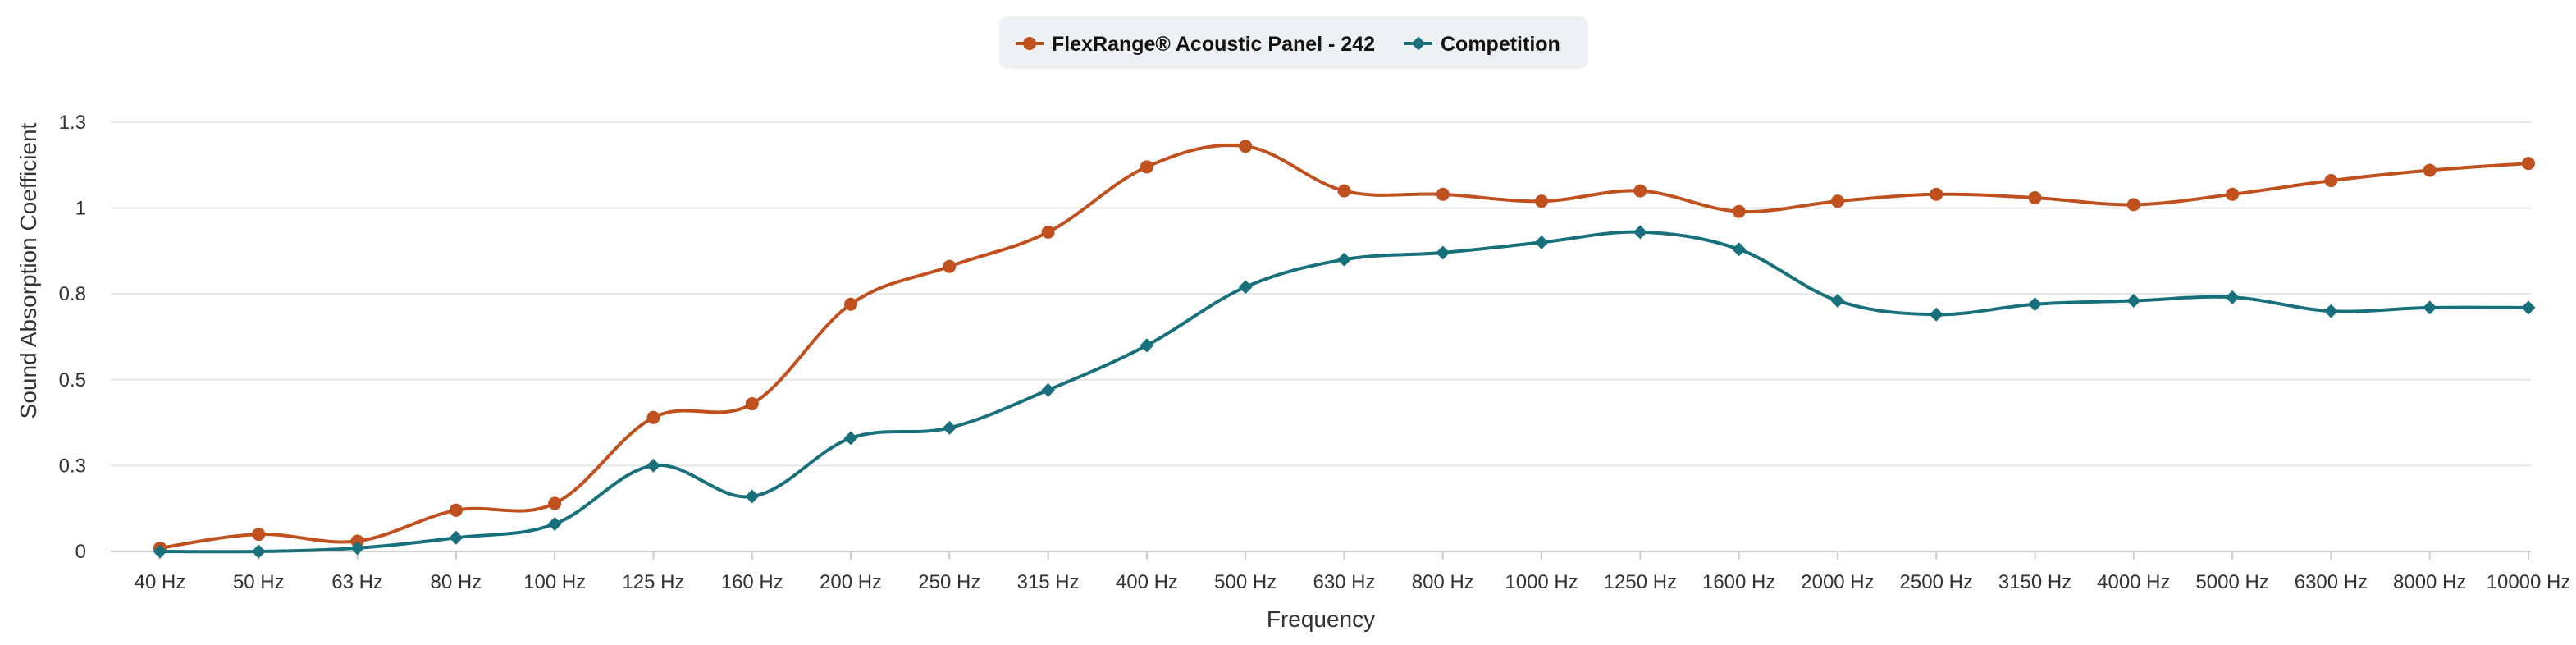  What do you see at coordinates (554, 582) in the screenshot?
I see `x-tick-label: 100 Hz` at bounding box center [554, 582].